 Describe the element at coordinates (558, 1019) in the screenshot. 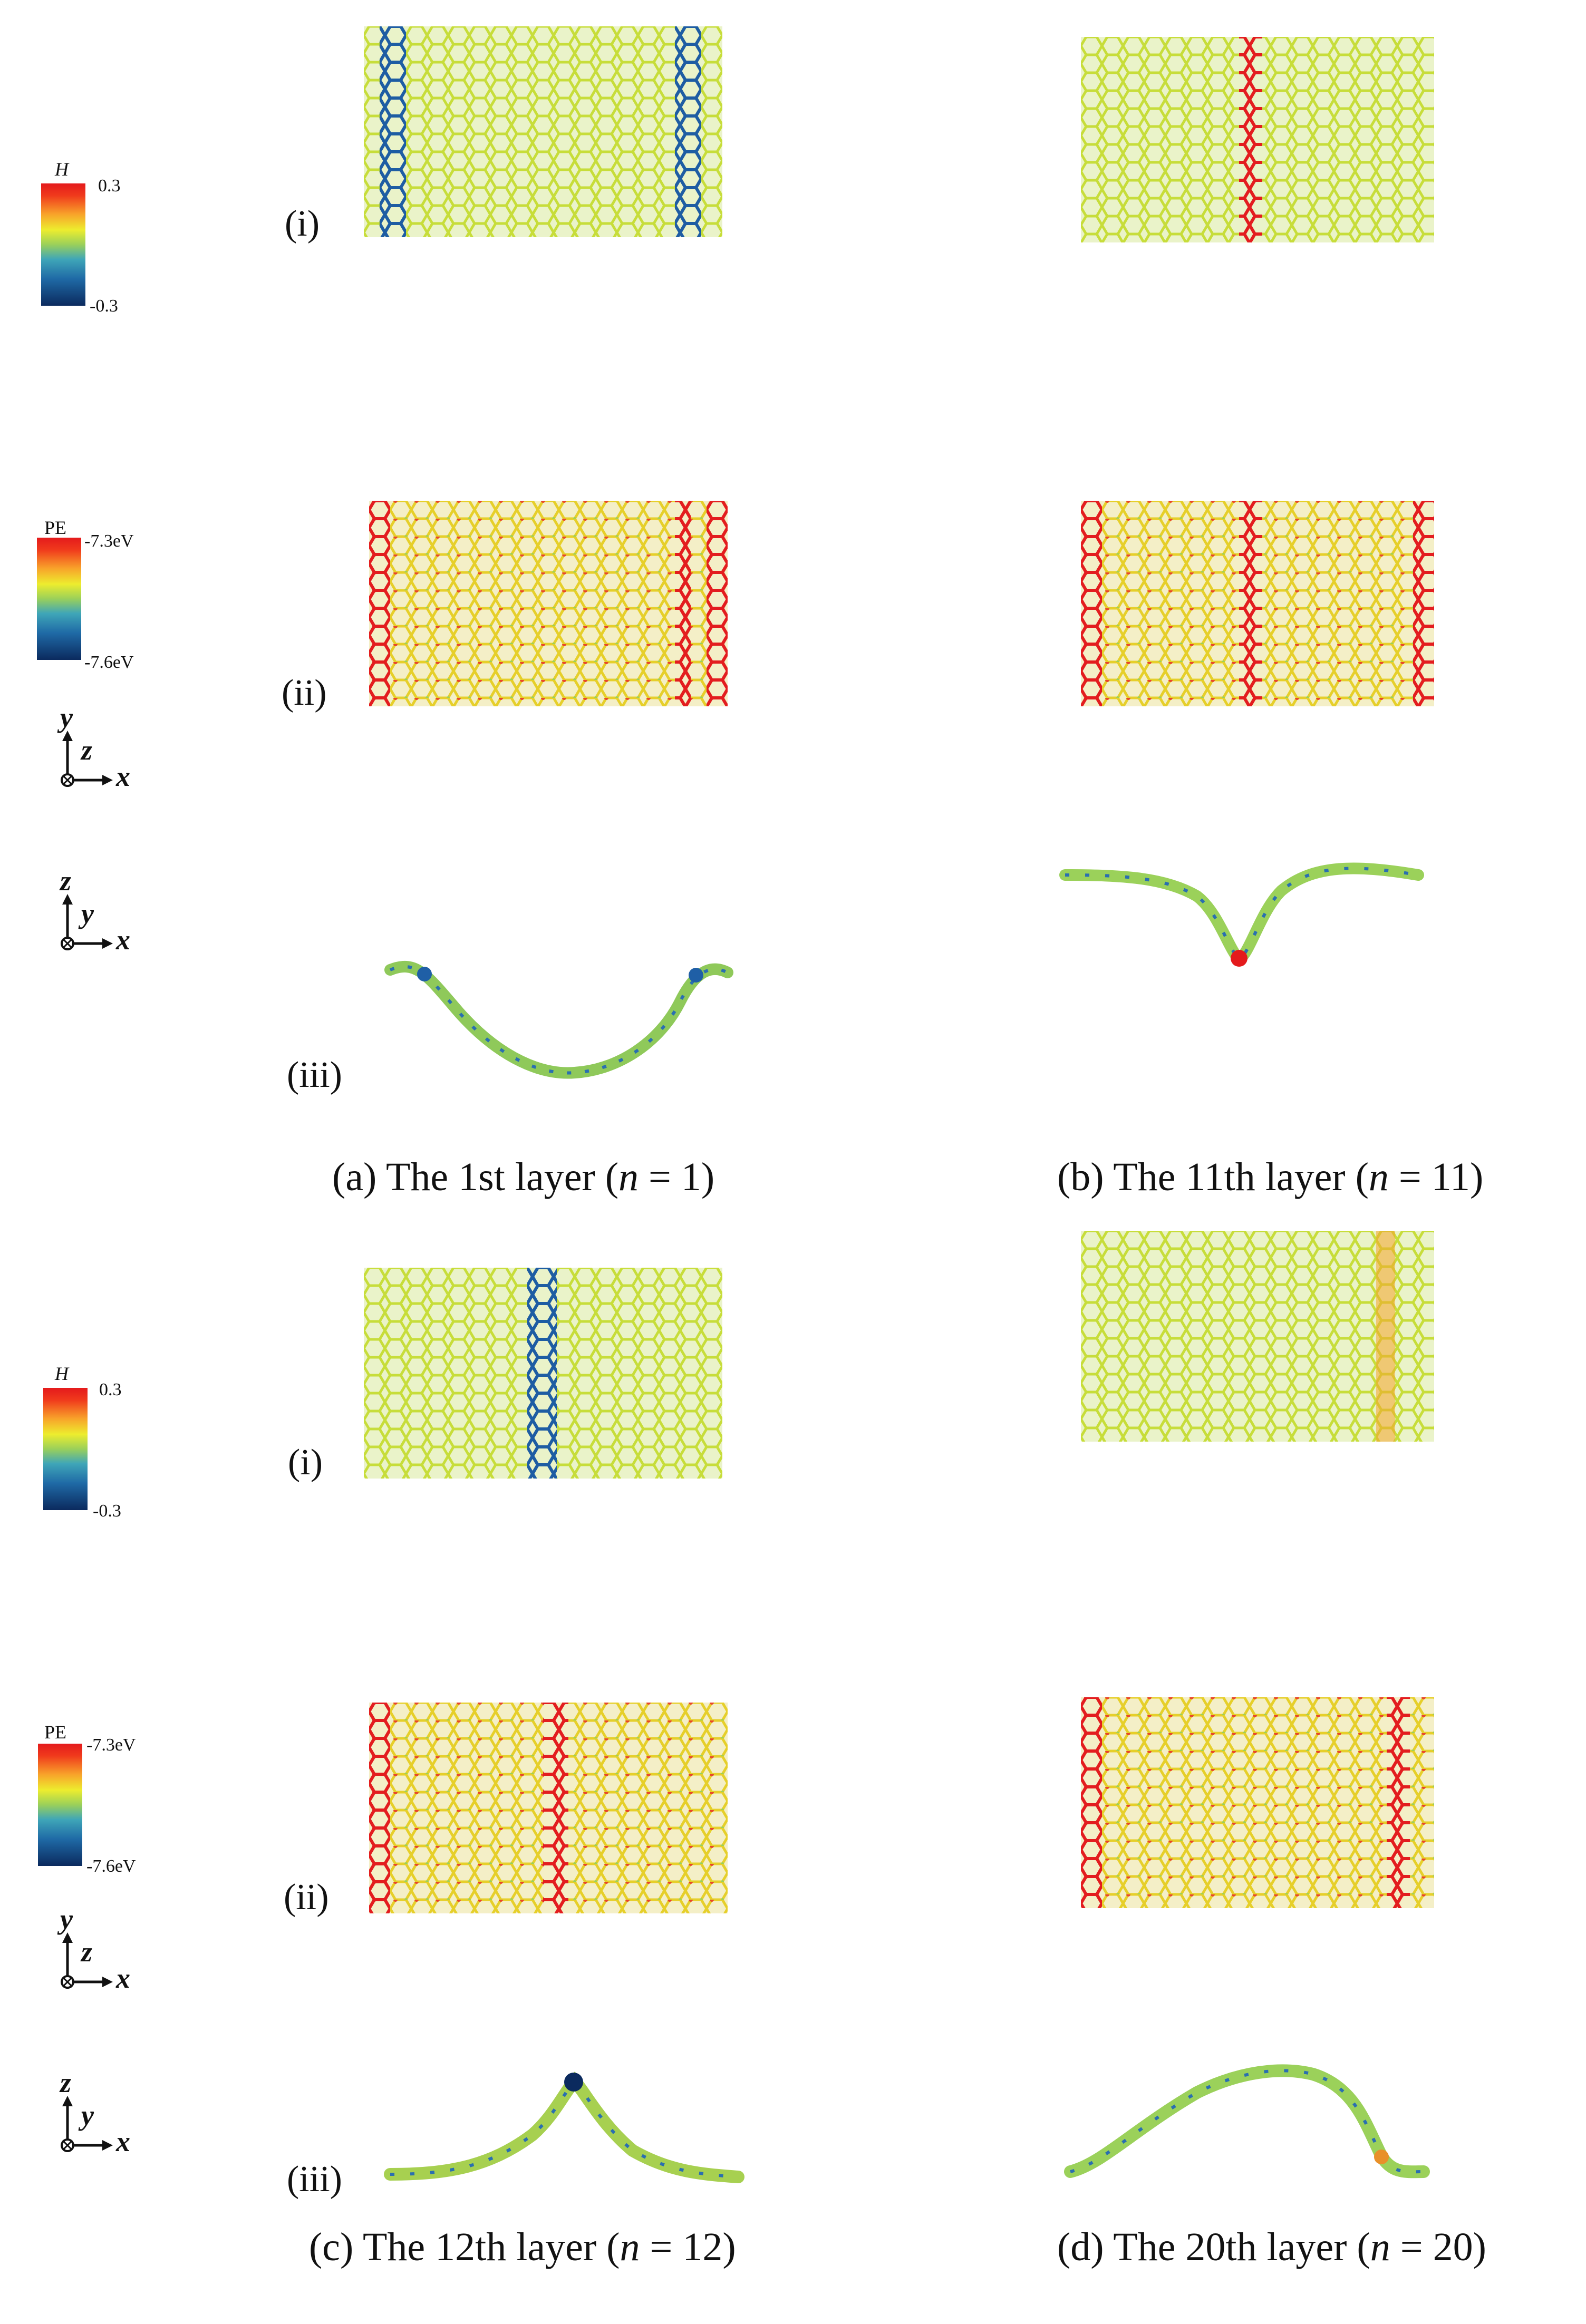

I see `panel-a-side-profile` at that location.